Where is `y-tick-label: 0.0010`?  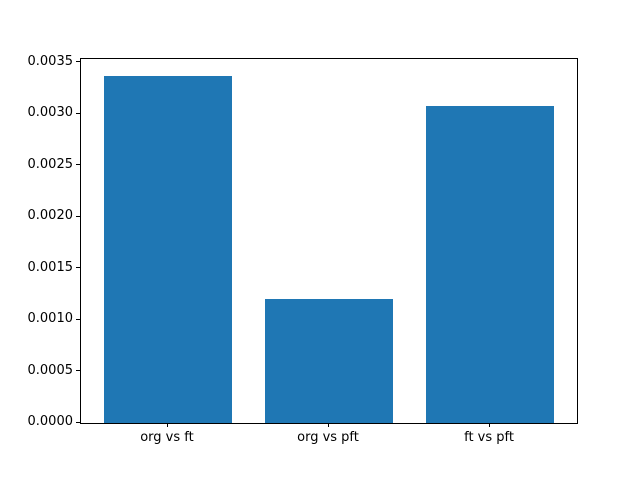
y-tick-label: 0.0010 is located at coordinates (50, 319).